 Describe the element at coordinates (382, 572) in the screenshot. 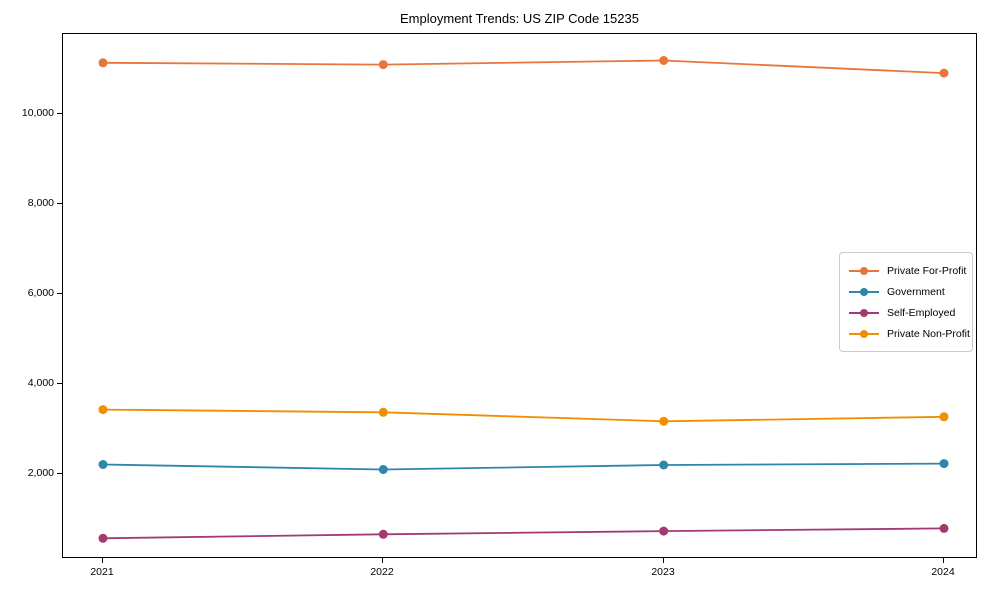

I see `x-tick-label: 2022` at that location.